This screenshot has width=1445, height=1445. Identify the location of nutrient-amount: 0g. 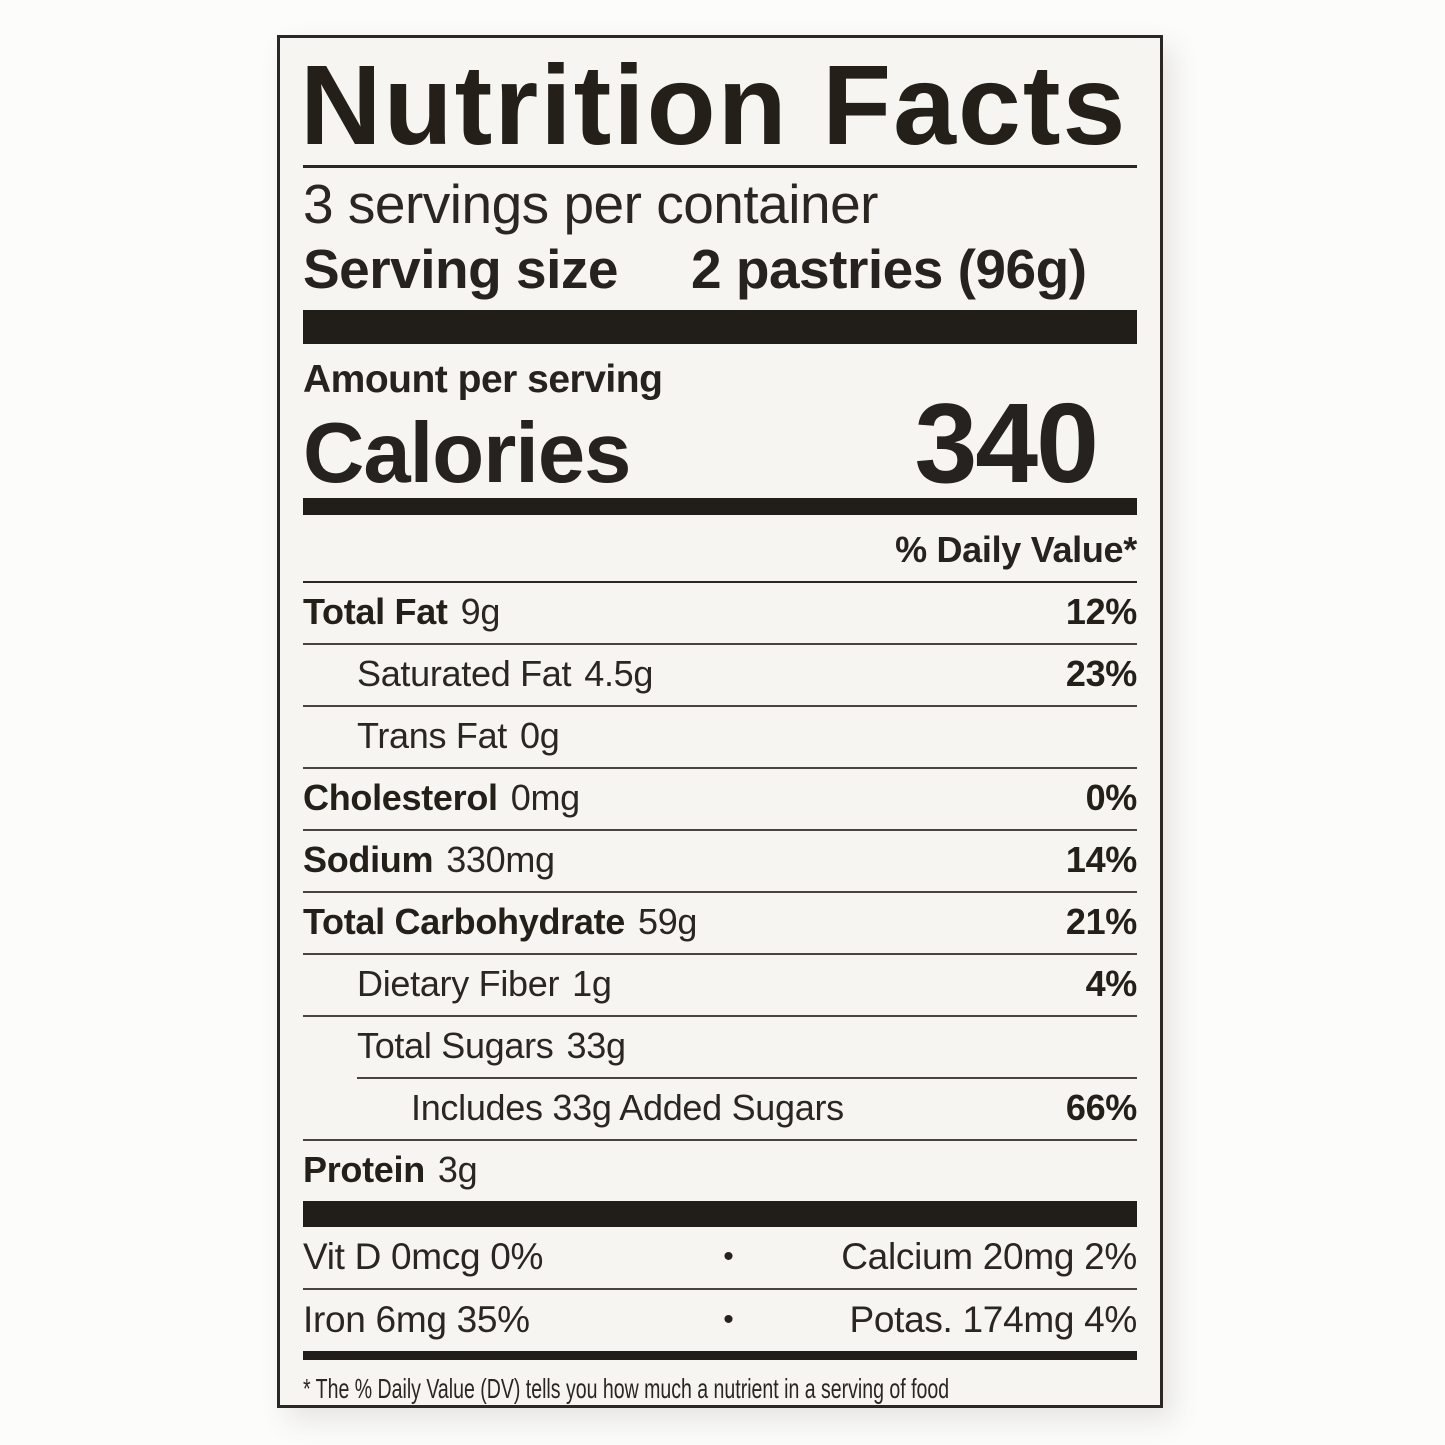
(540, 735).